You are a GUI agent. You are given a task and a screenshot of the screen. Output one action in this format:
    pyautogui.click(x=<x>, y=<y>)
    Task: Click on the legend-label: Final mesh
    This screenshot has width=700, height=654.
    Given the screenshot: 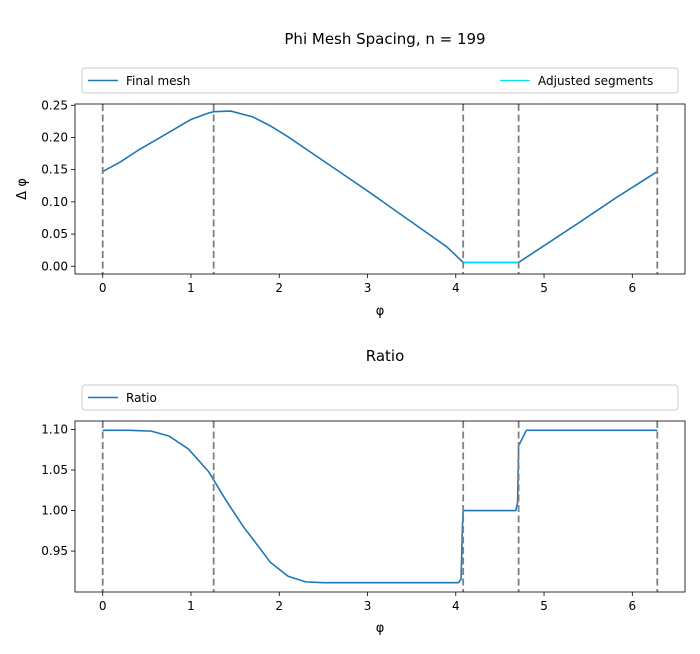 What is the action you would take?
    pyautogui.click(x=158, y=81)
    